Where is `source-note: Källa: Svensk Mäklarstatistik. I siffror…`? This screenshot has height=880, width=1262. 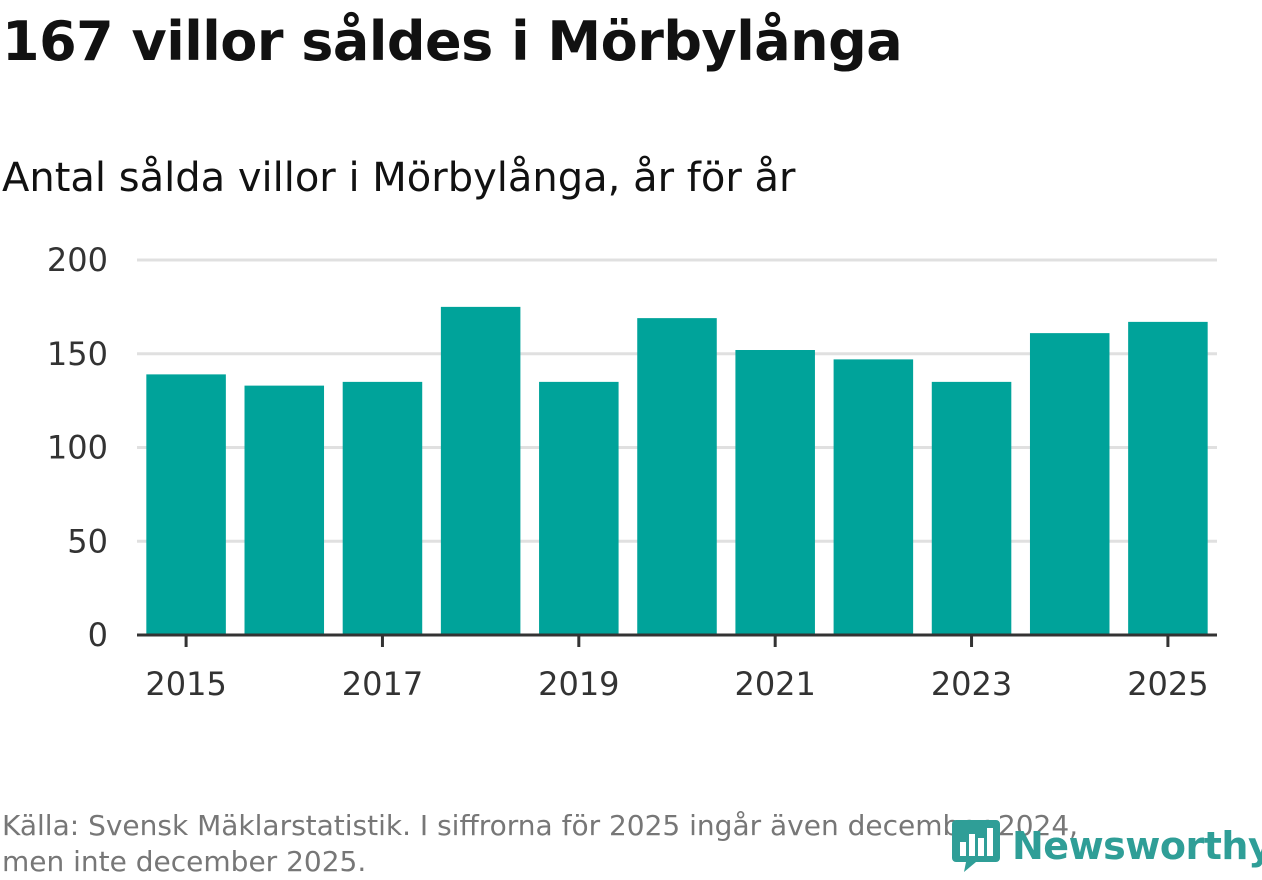
source-note: Källa: Svensk Mäklarstatistik. I siffror… is located at coordinates (602, 844).